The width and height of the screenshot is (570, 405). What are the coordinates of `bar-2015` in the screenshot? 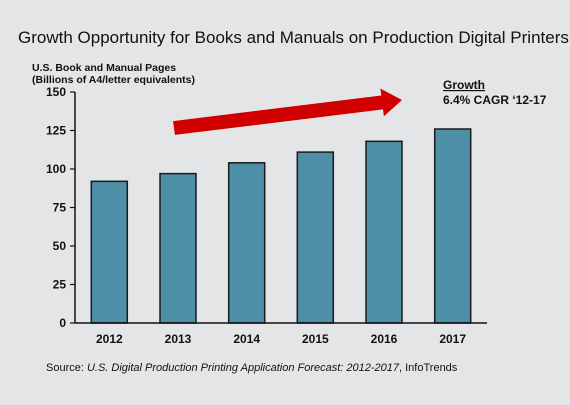 It's located at (315, 237).